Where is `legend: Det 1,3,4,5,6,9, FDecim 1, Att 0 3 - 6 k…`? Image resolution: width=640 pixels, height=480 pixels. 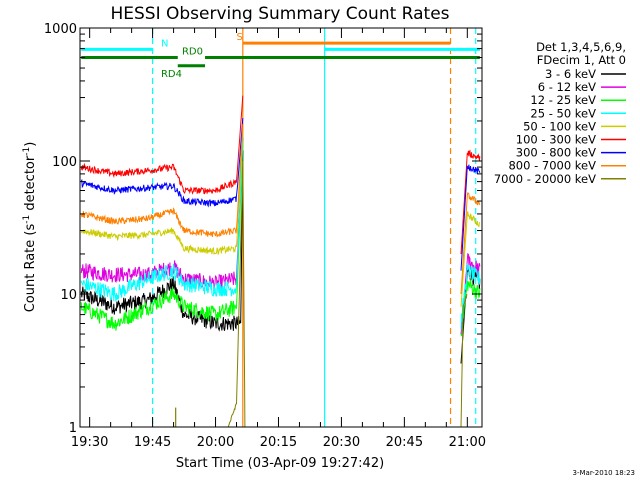
legend: Det 1,3,4,5,6,9, FDecim 1, Att 0 3 - 6 k… is located at coordinates (560, 113).